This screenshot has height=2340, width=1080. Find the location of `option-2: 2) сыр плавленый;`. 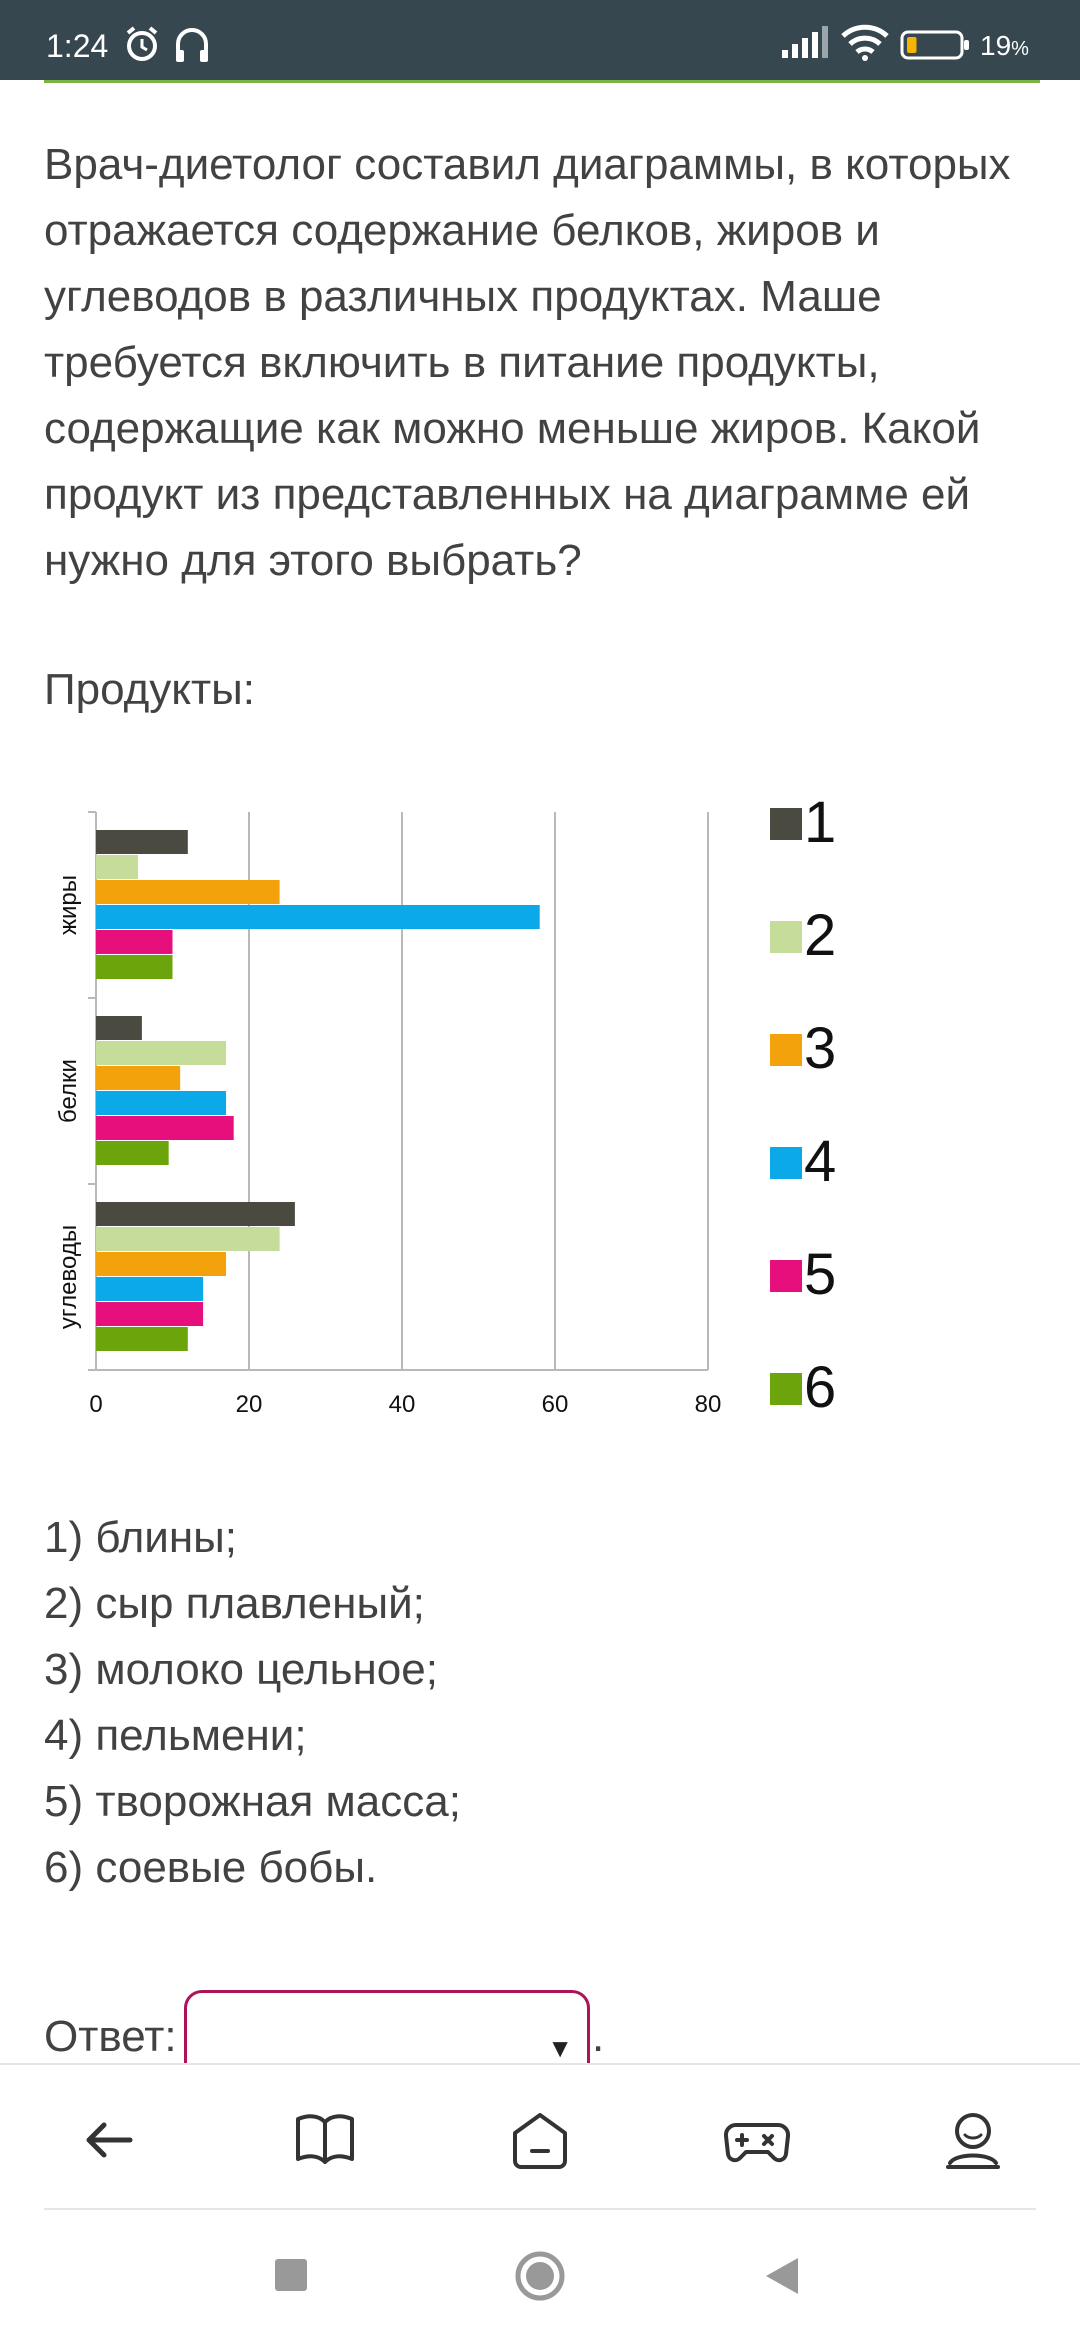

option-2: 2) сыр плавленый; is located at coordinates (234, 1603).